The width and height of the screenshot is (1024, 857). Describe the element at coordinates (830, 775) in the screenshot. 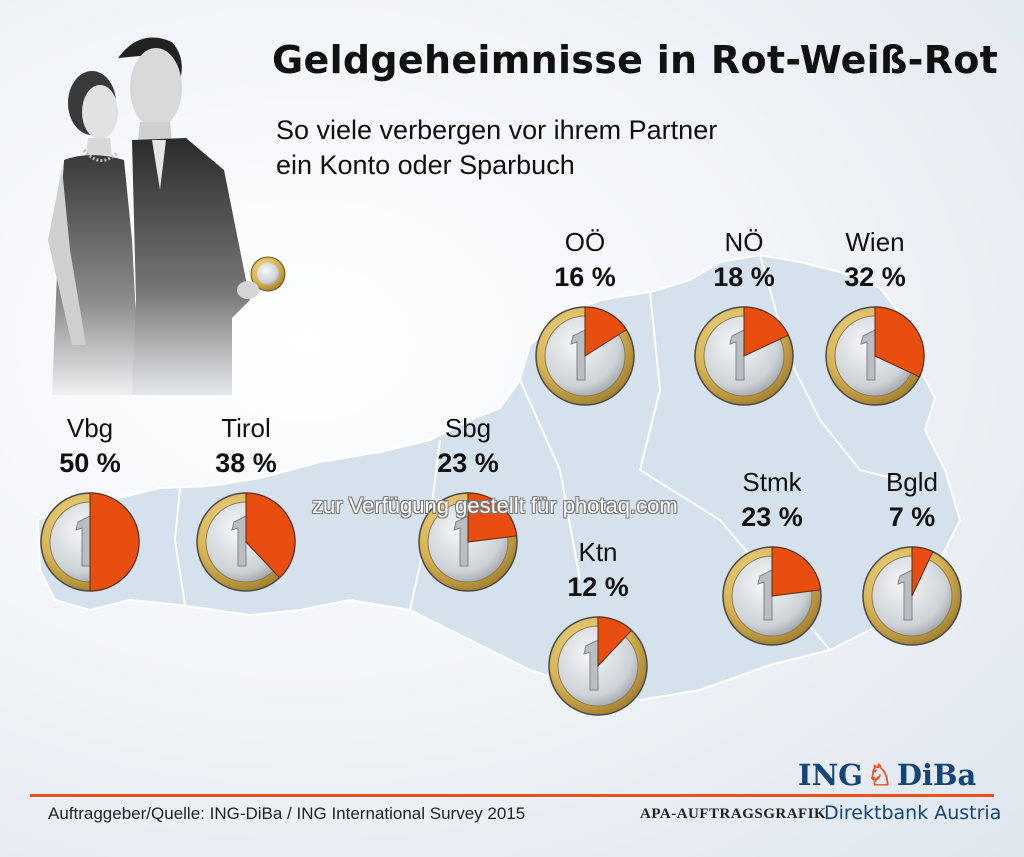

I see `brand-left: ING` at that location.